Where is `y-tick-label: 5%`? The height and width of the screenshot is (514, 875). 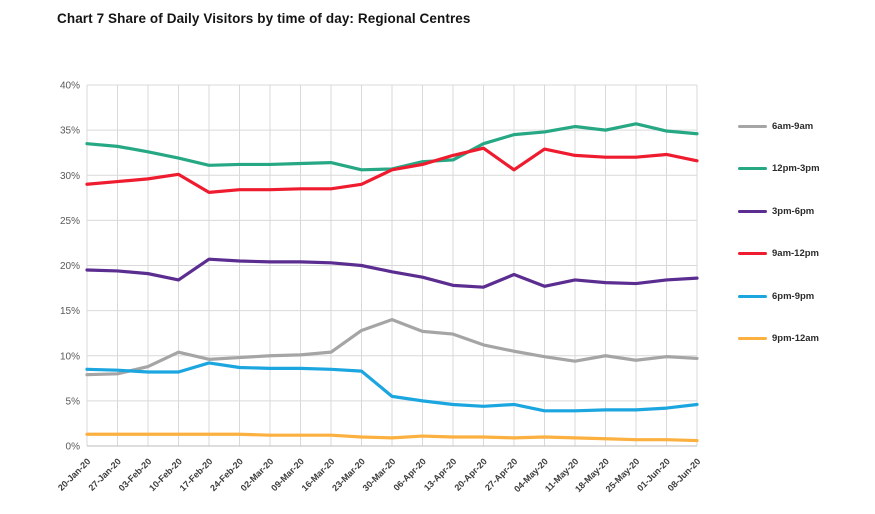 y-tick-label: 5% is located at coordinates (73, 401).